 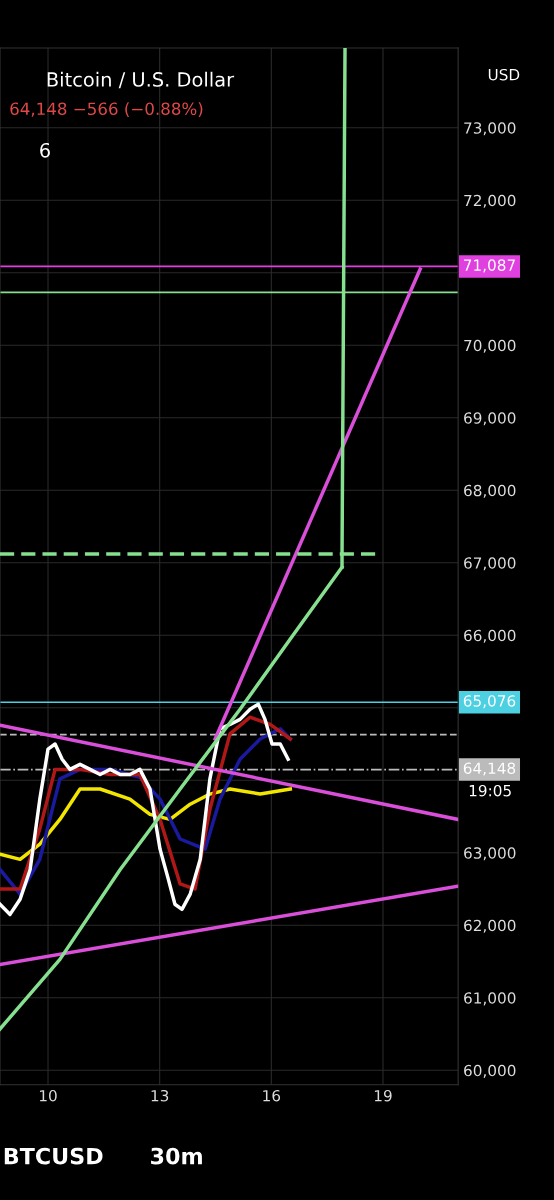 What do you see at coordinates (272, 1095) in the screenshot?
I see `x-tick-label: 16` at bounding box center [272, 1095].